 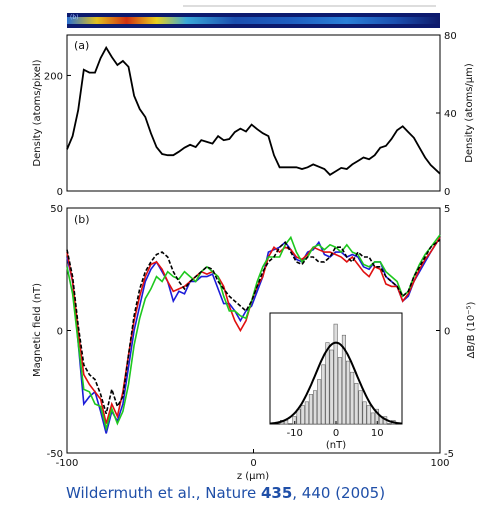 What do you see at coordinates (37, 330) in the screenshot?
I see `magnetic-field-left-axis-label: Magnetic field (nT)` at bounding box center [37, 330].